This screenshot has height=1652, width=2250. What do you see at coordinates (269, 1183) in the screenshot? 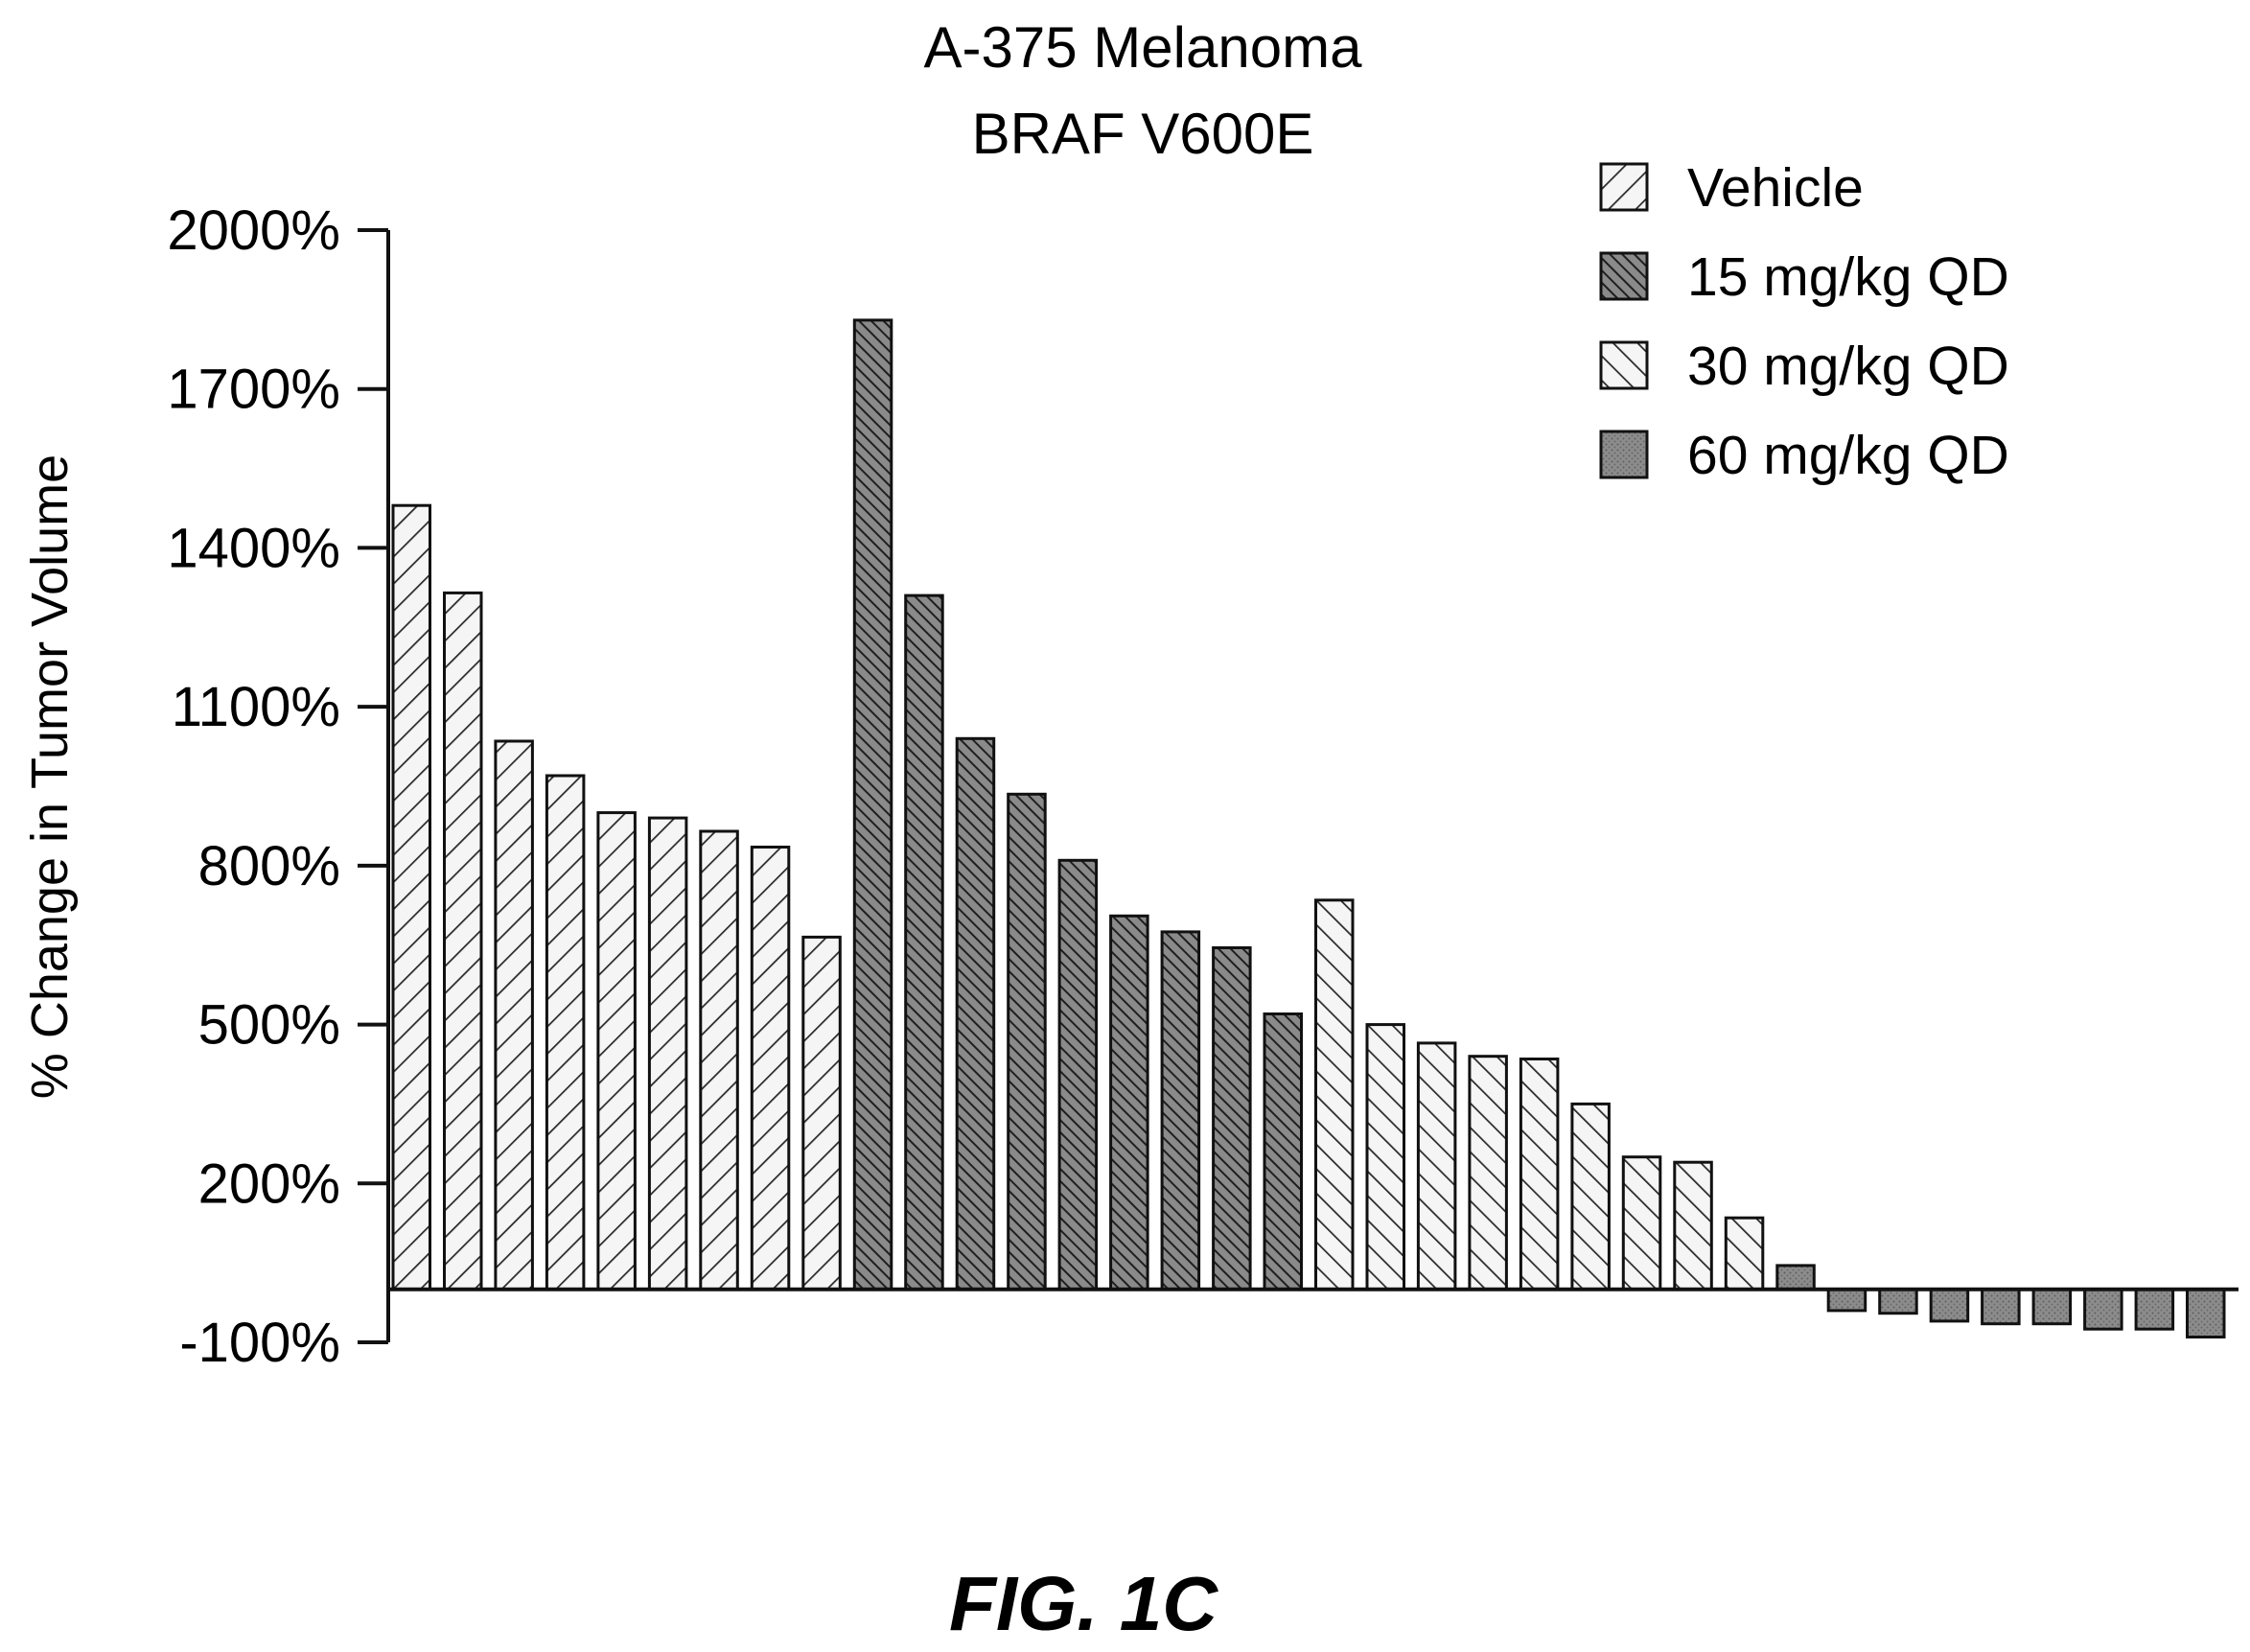
I see `y-tick-label: 200%` at bounding box center [269, 1183].